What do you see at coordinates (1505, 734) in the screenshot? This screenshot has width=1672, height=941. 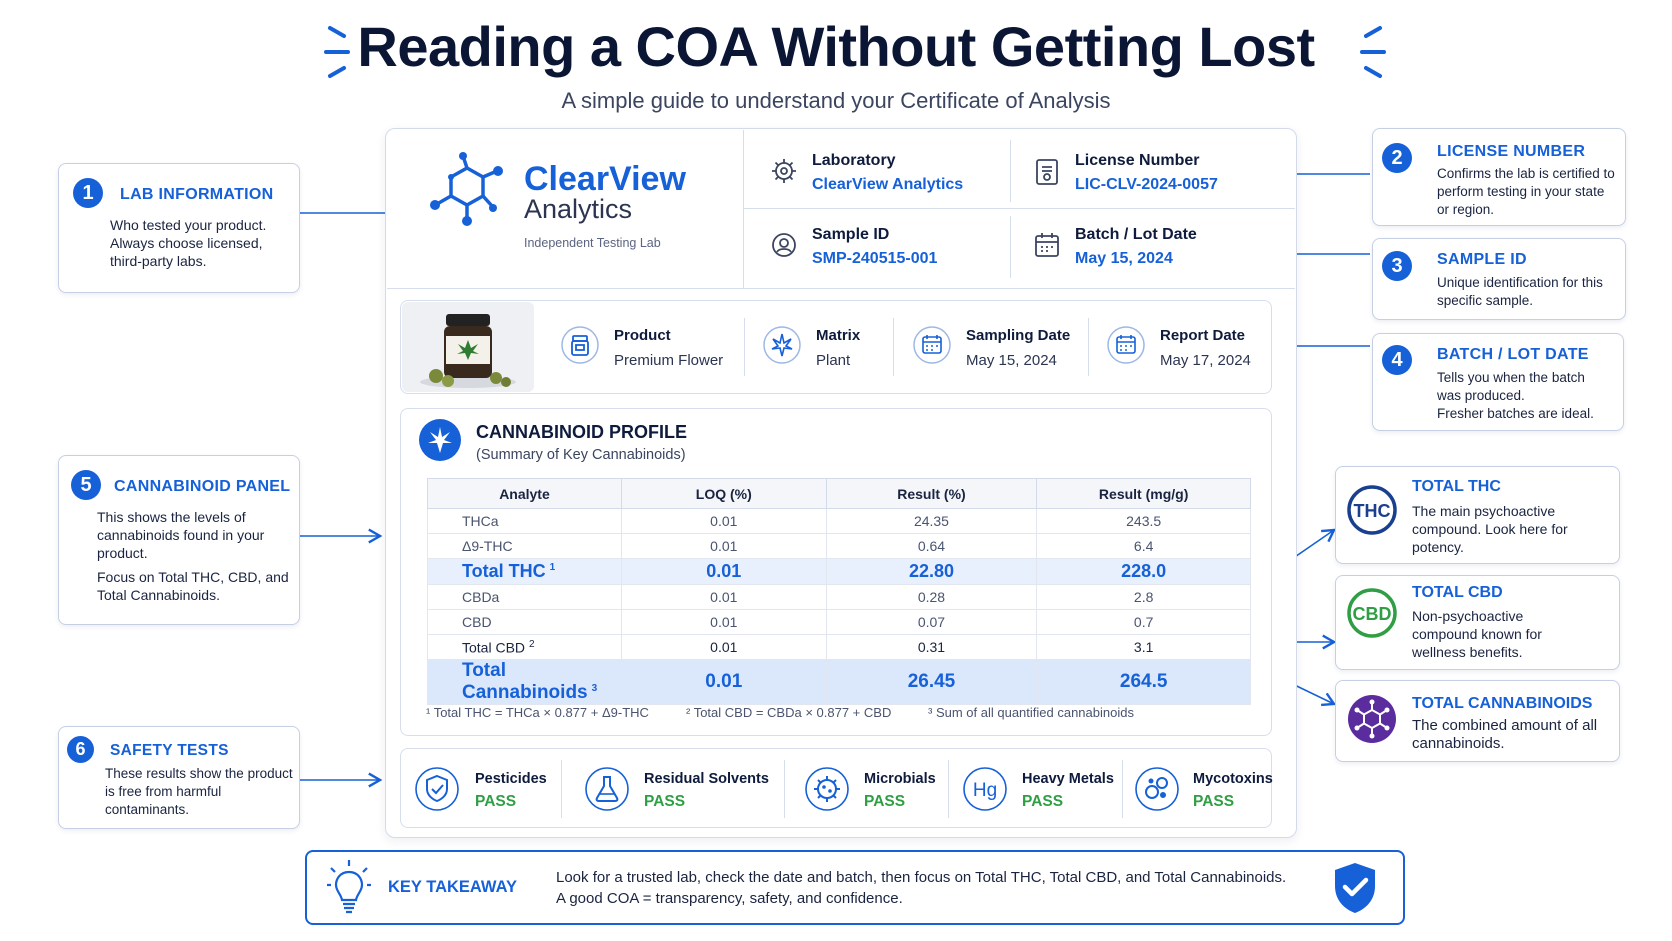 I see `card-text: The combined amount of all cannabinoids.` at bounding box center [1505, 734].